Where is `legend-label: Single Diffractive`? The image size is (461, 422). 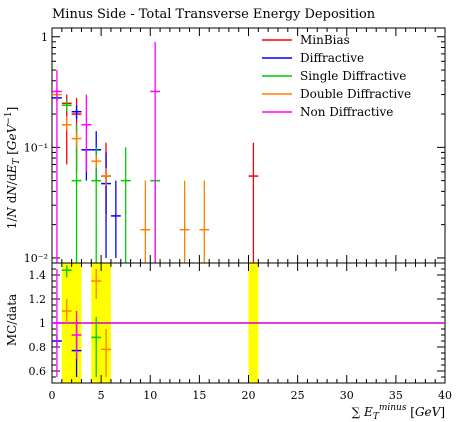
legend-label: Single Diffractive is located at coordinates (353, 76).